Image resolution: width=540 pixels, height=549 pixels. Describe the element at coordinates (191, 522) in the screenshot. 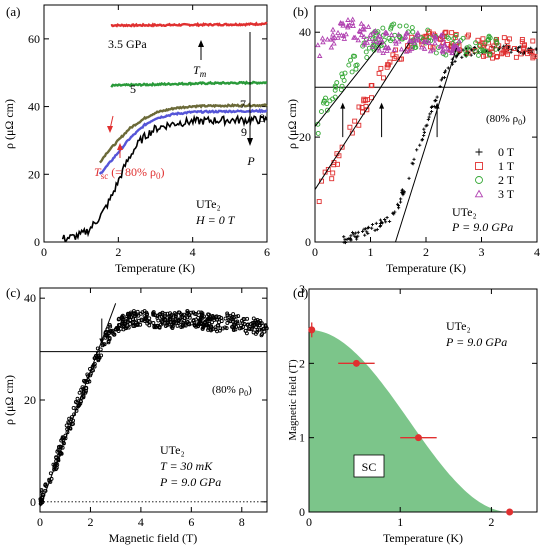

I see `x-tick-label: 6` at that location.